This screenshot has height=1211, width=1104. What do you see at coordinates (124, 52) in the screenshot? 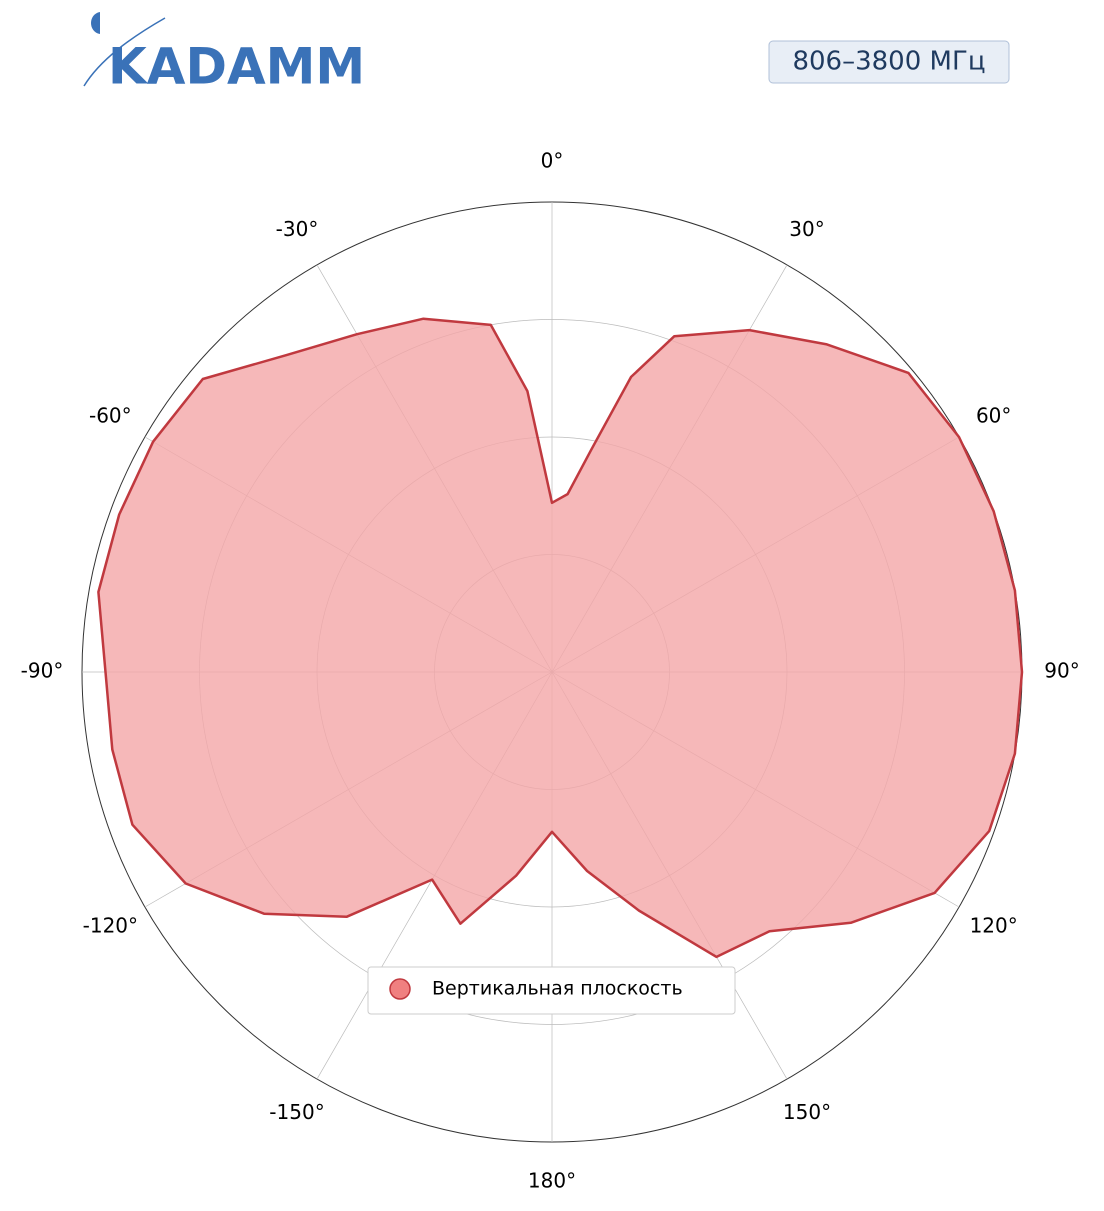
I see `logo-swoosh` at bounding box center [124, 52].